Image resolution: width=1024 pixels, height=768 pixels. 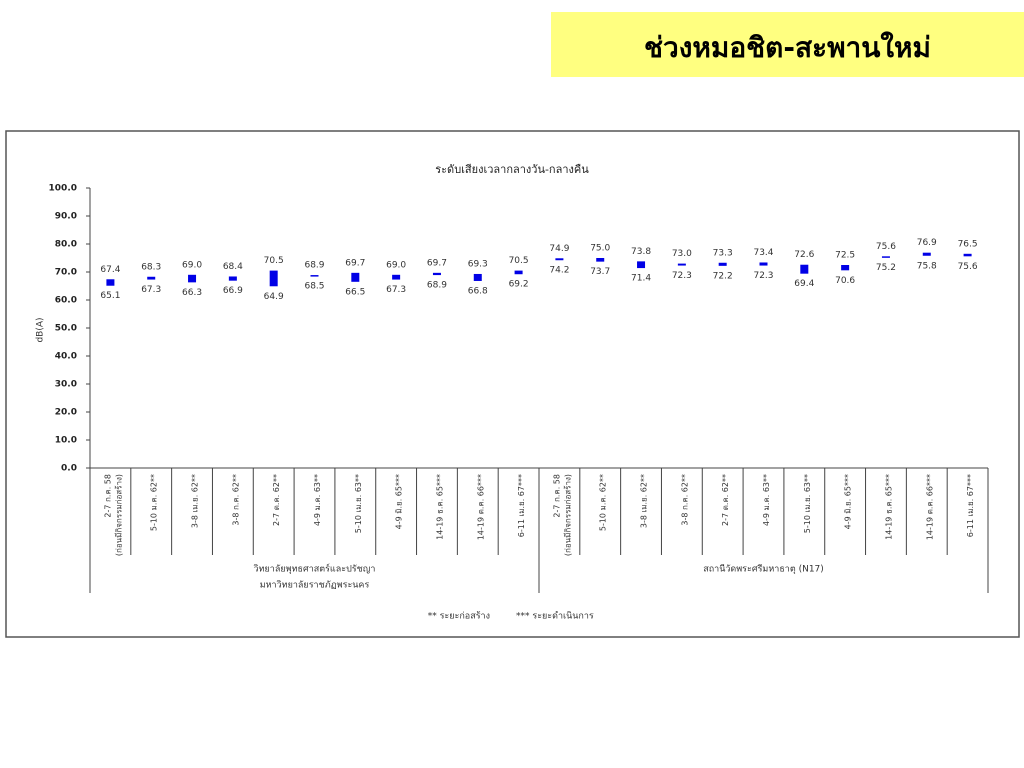 I want to click on high-value-label: 69.3, so click(x=478, y=264).